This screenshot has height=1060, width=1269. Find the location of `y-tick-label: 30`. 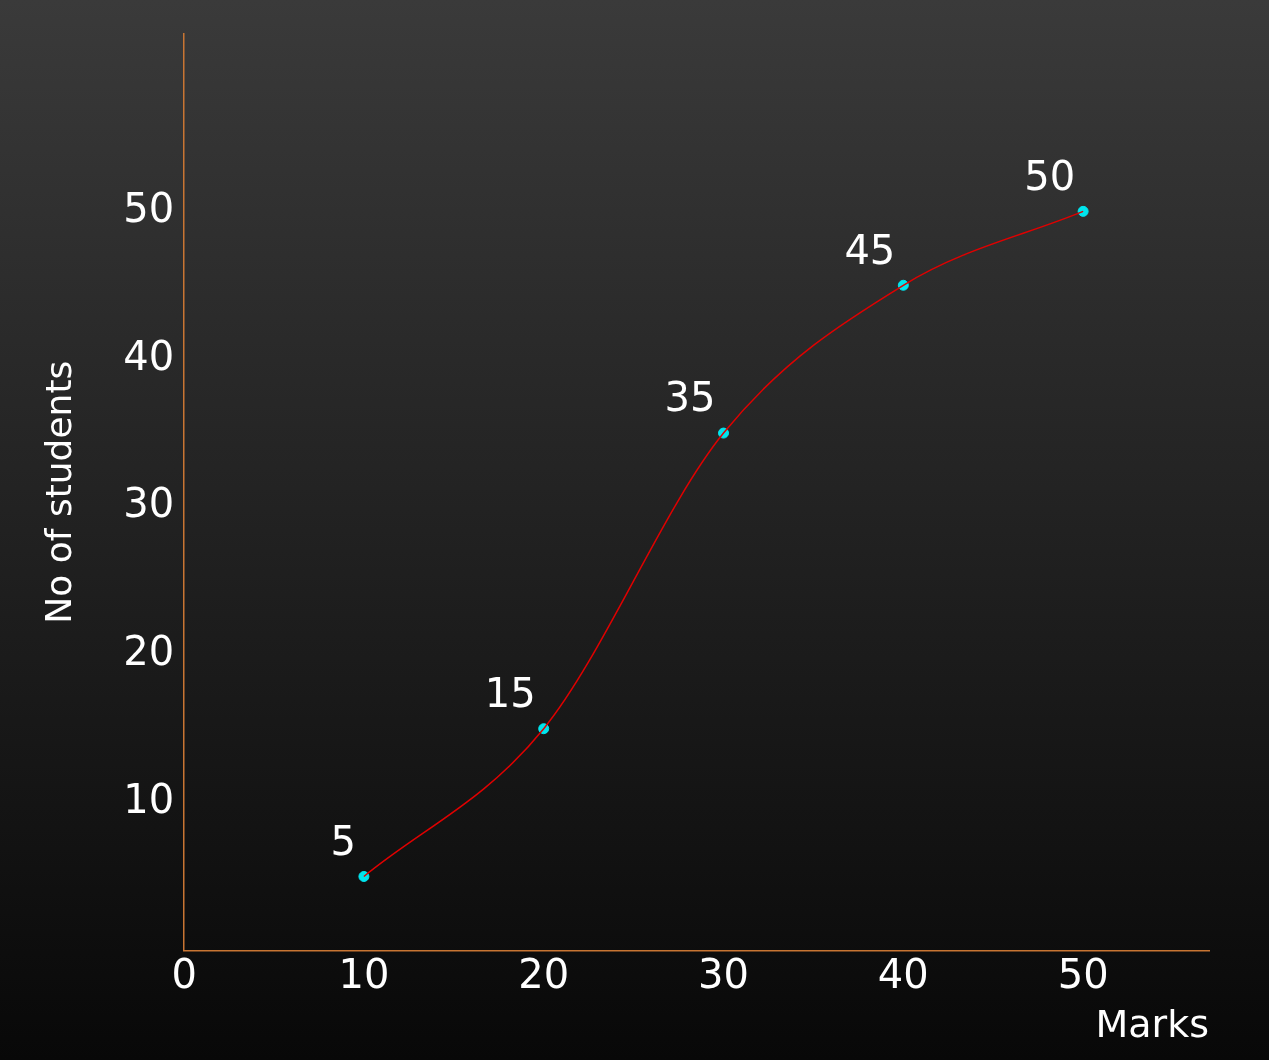

y-tick-label: 30 is located at coordinates (149, 503).